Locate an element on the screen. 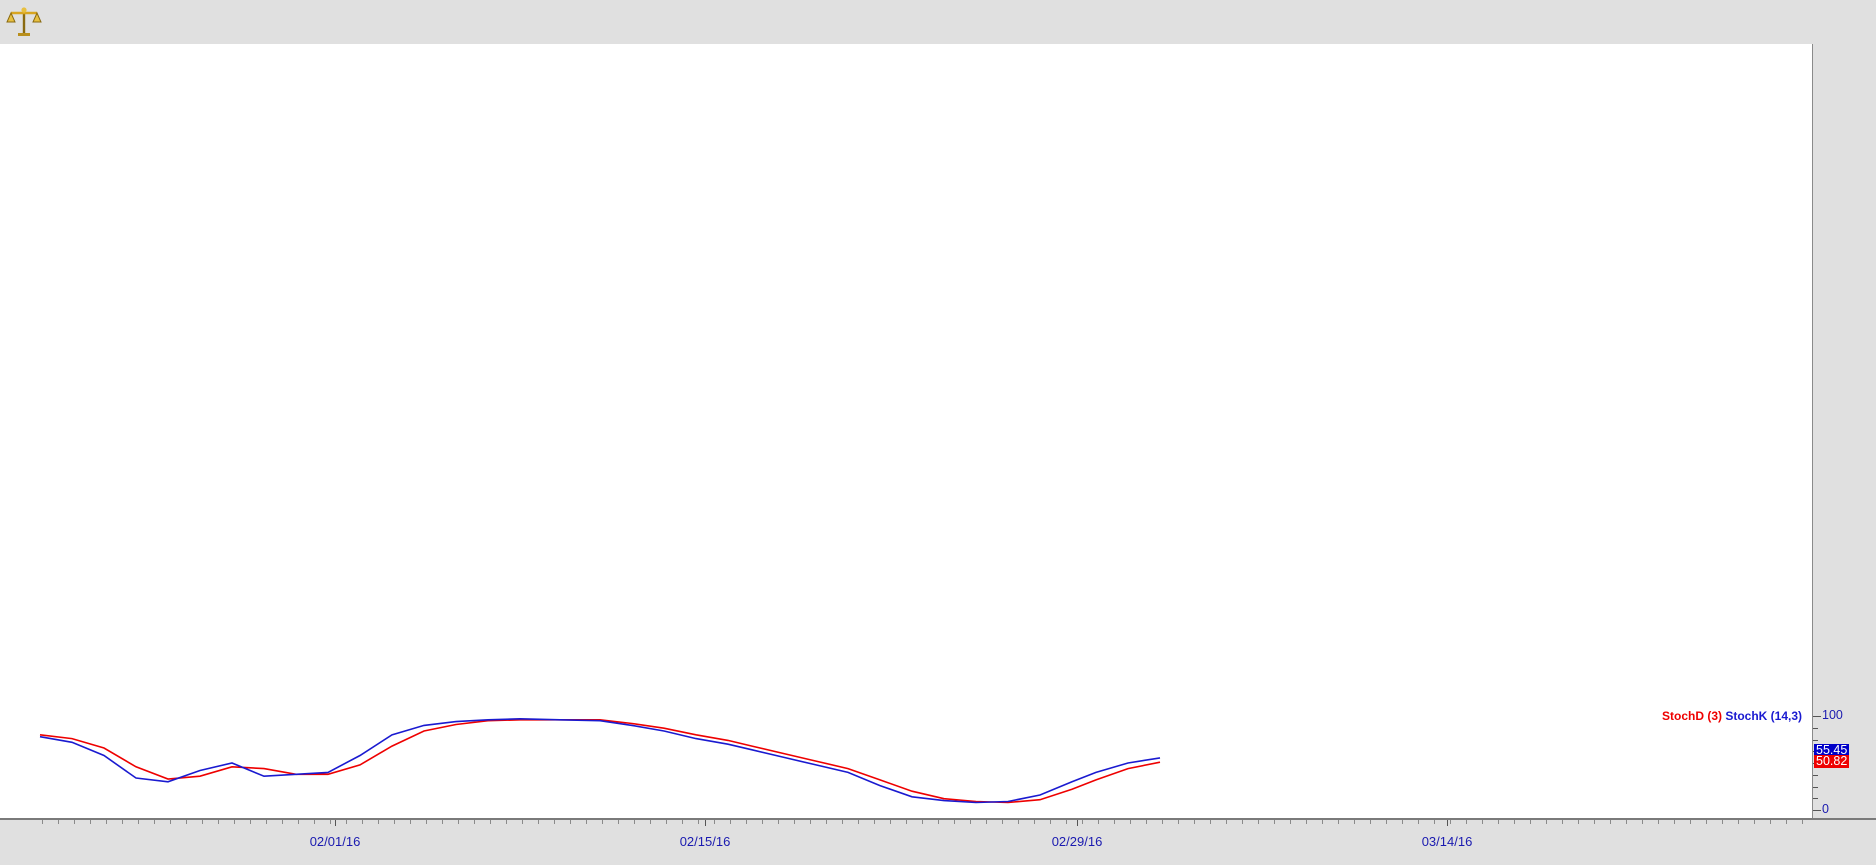  date-axis-label: 02/29/16 is located at coordinates (1077, 841).